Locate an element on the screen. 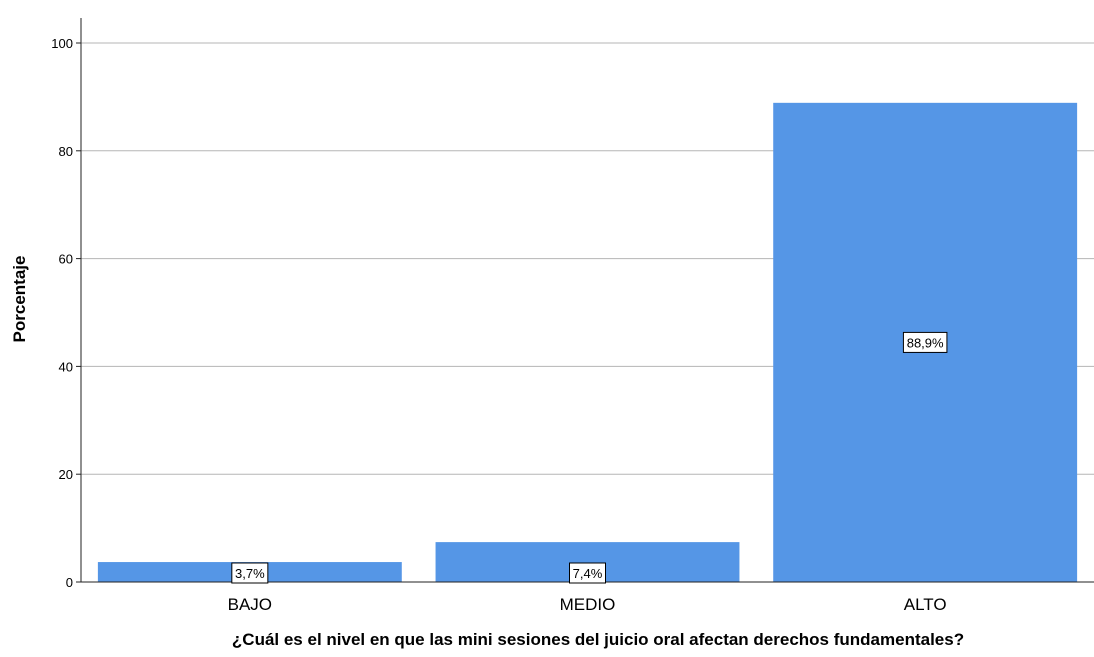 This screenshot has width=1094, height=657. data-label-text: 88,9% is located at coordinates (925, 342).